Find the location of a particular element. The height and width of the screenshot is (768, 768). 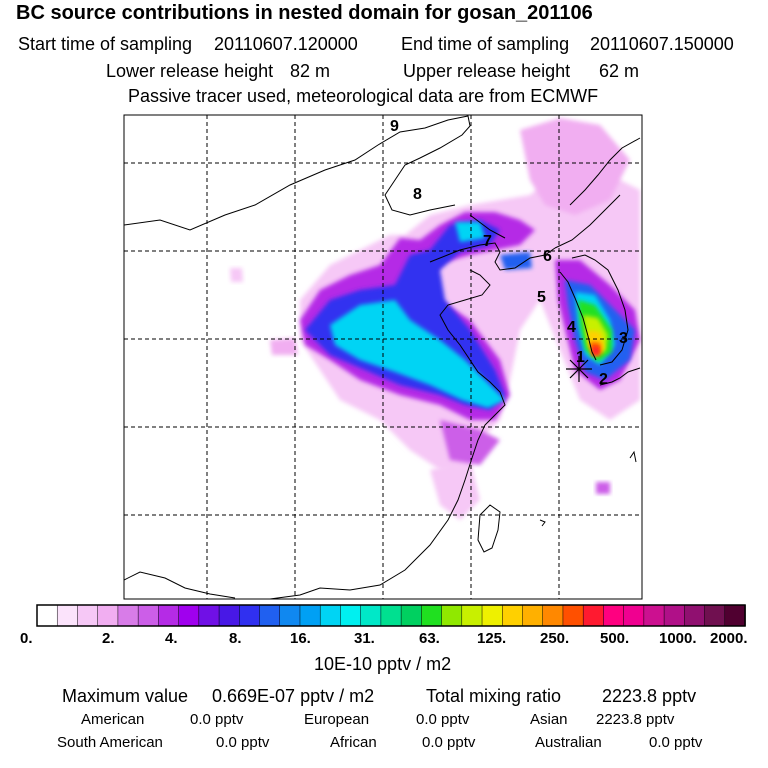

point-label-7: 7 is located at coordinates (487, 241).